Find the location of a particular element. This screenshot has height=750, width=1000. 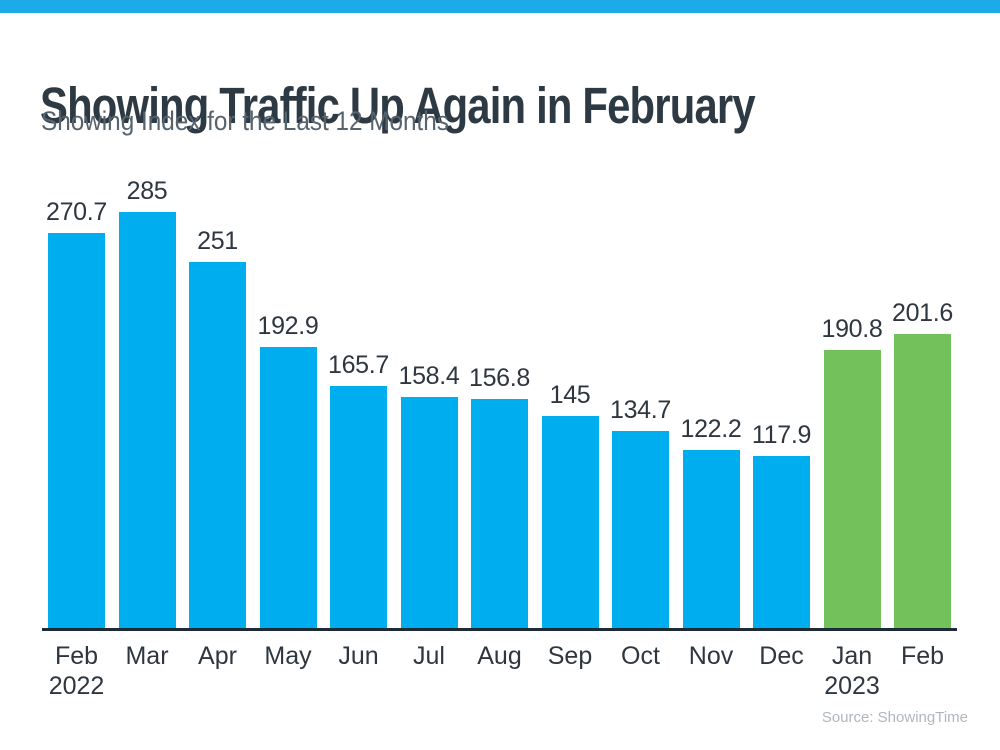

tick-month-label: May is located at coordinates (288, 656).